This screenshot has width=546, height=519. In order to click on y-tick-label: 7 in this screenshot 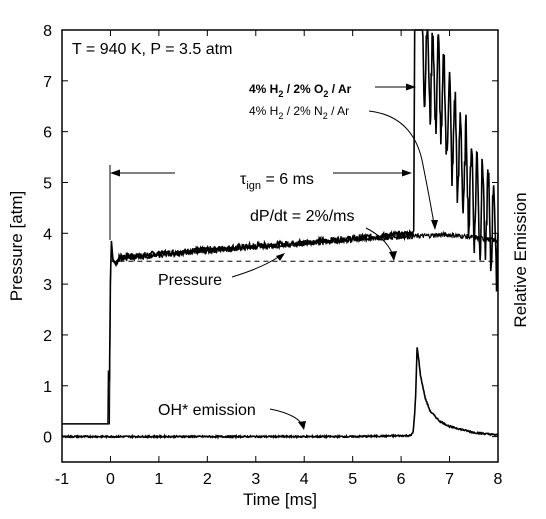, I will do `click(47, 82)`.